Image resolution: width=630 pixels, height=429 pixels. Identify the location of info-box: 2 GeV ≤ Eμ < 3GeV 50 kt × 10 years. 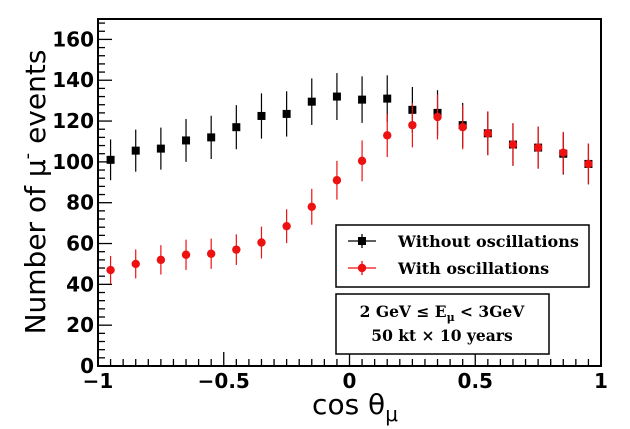
(442, 324).